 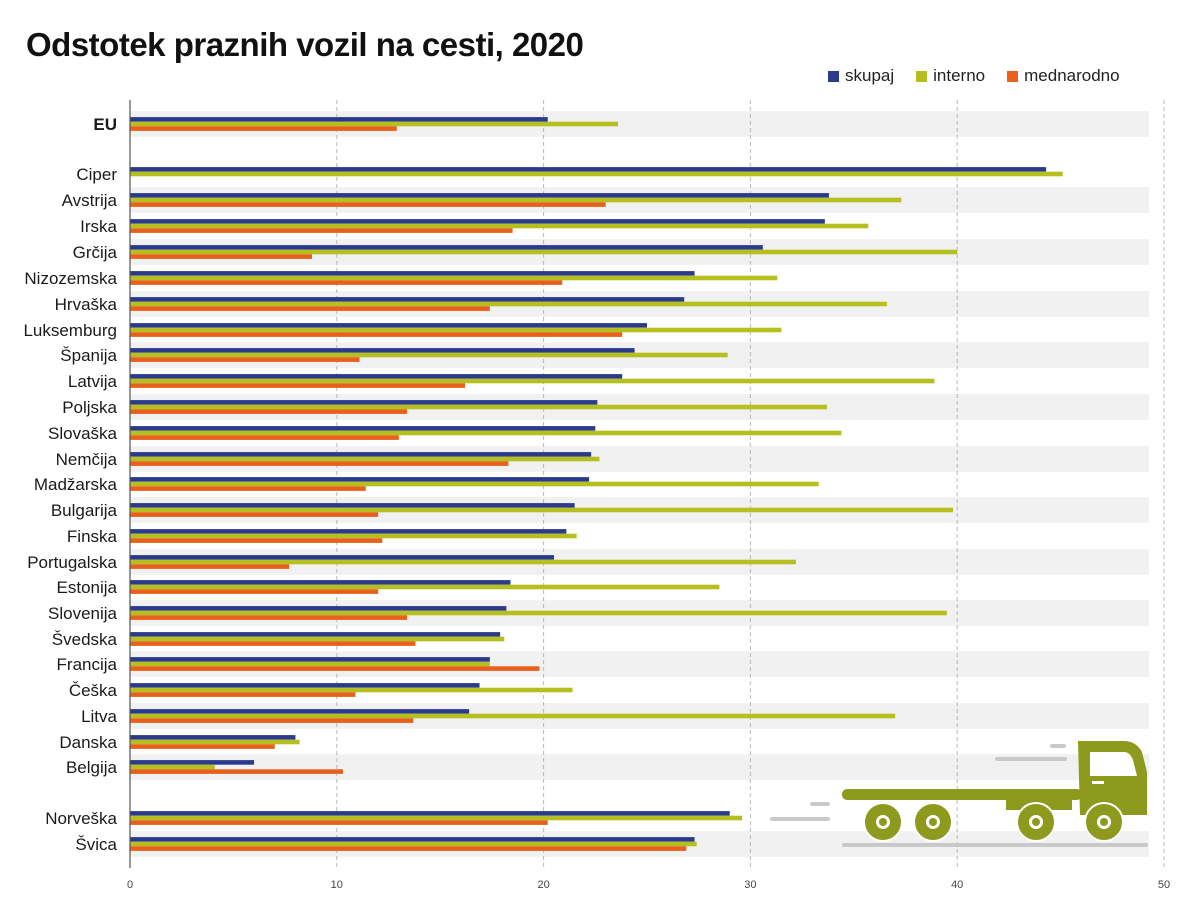 I want to click on bar-interno-madzarska, so click(x=474, y=484).